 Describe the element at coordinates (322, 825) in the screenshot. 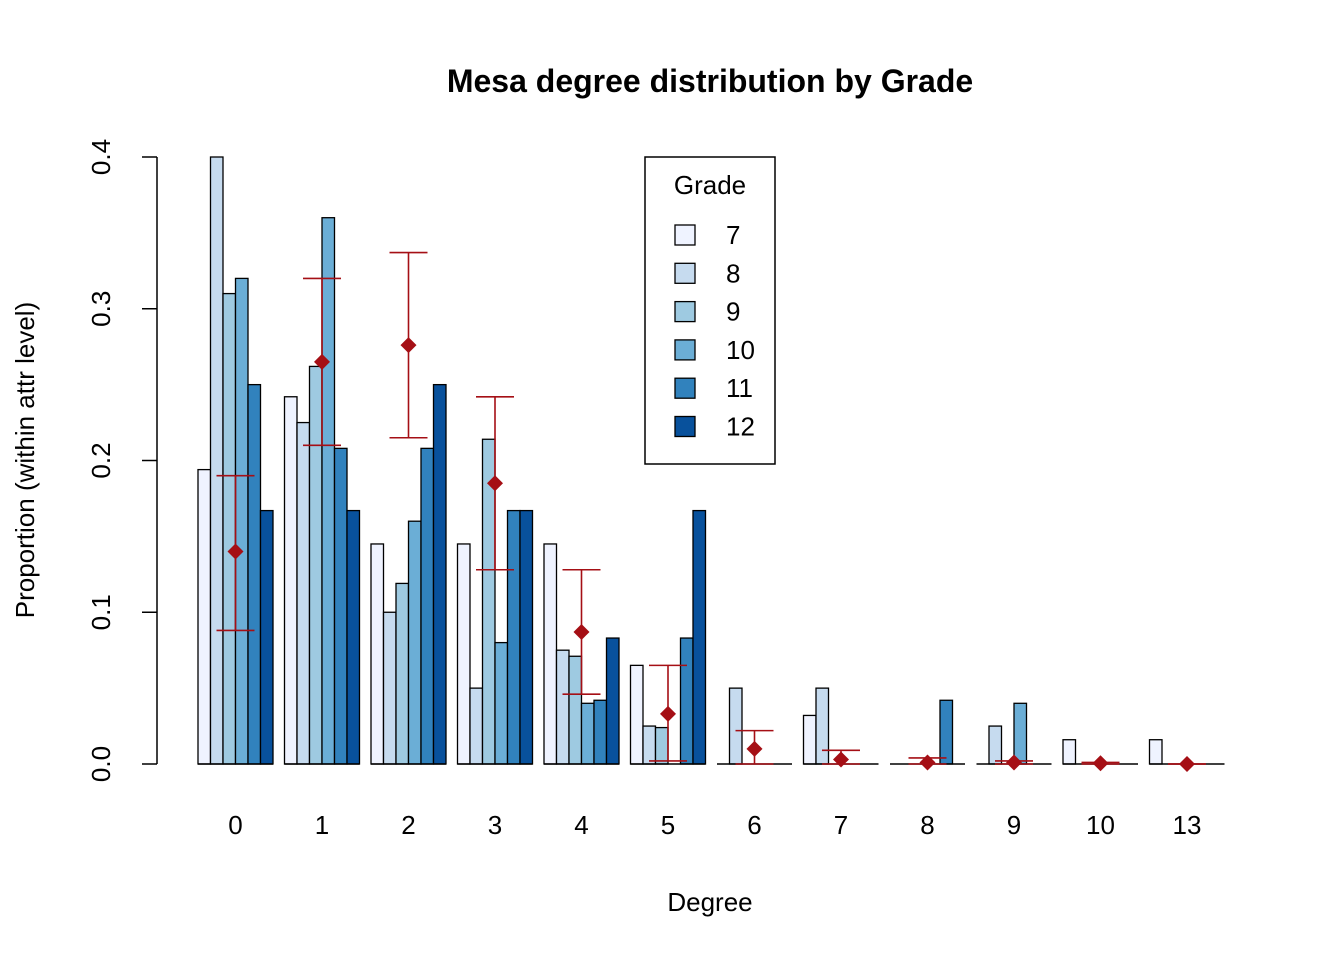

I see `x-tick-label: 1` at that location.